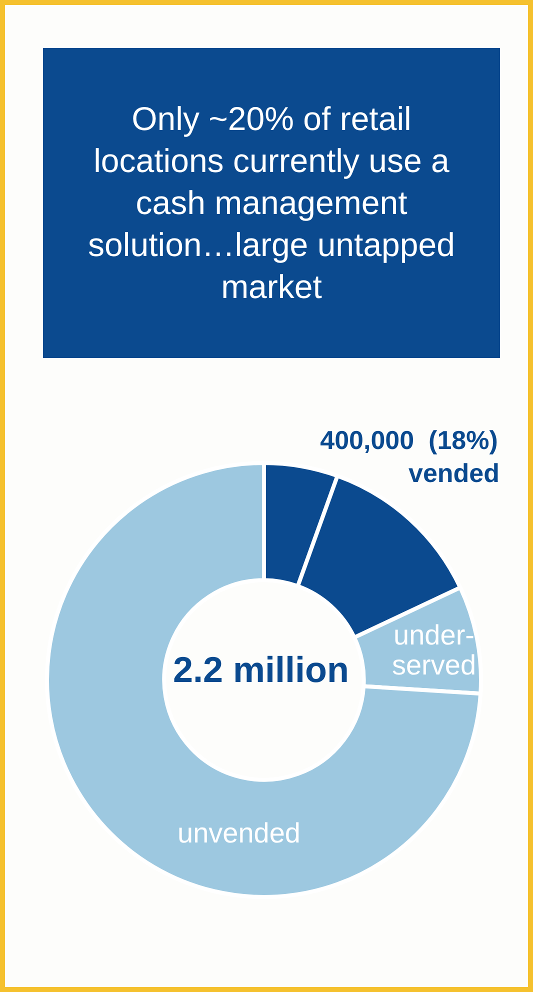 This screenshot has height=992, width=533. Describe the element at coordinates (454, 473) in the screenshot. I see `slice-label: vended` at that location.